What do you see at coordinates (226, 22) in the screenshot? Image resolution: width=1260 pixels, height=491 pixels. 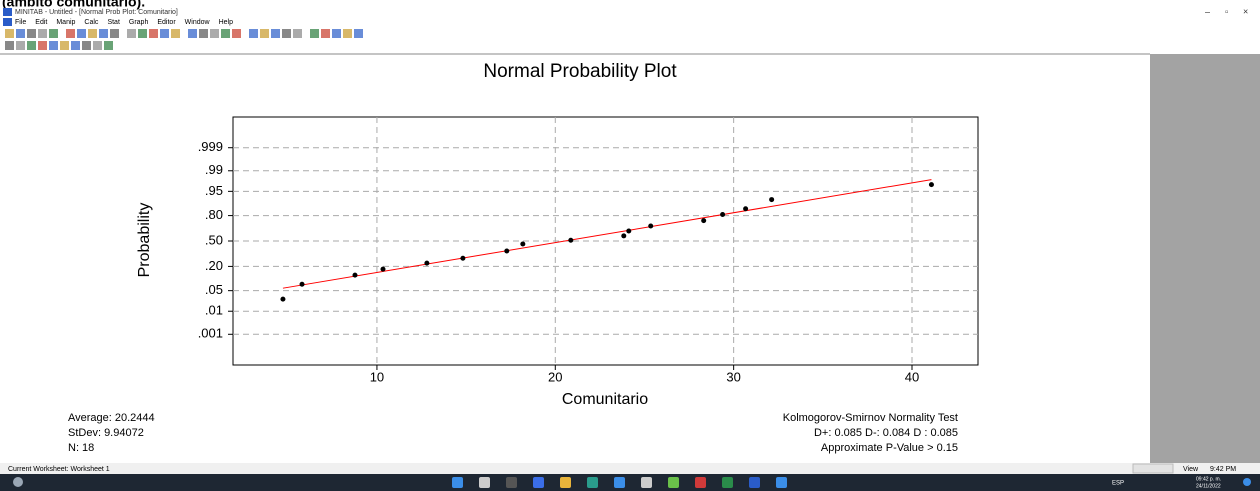 I see `menu-item: Help` at bounding box center [226, 22].